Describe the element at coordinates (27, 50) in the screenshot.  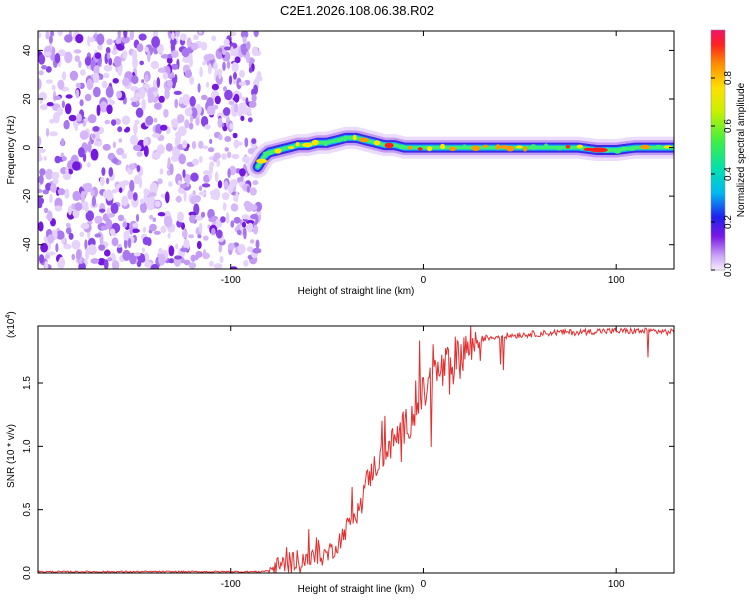
I see `y-tick-label: 40` at that location.